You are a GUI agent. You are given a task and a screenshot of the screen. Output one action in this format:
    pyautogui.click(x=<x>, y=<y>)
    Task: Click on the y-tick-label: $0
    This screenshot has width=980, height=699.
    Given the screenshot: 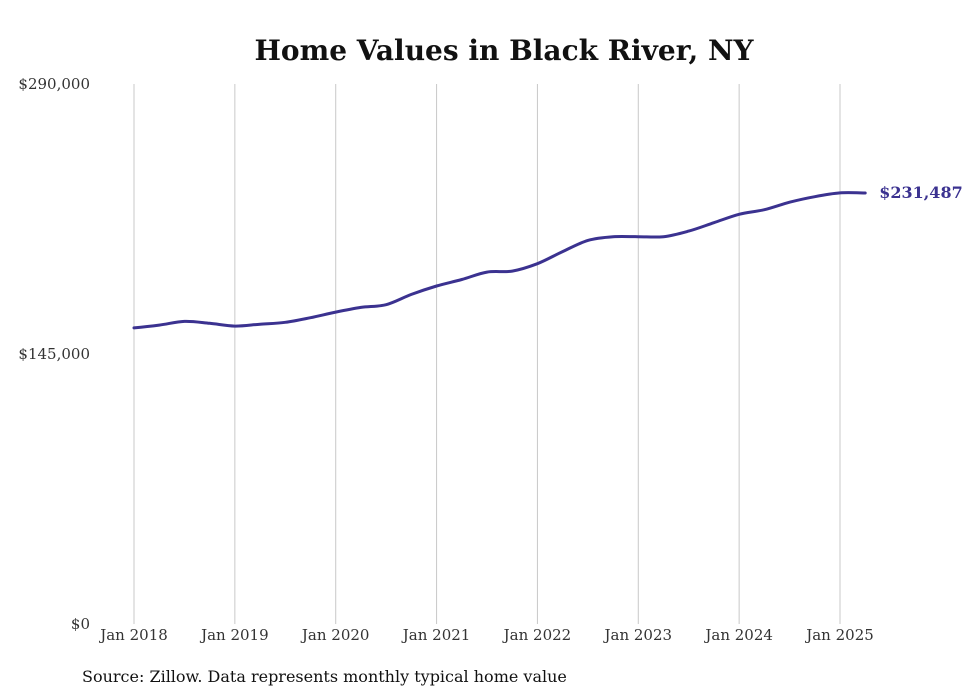 What is the action you would take?
    pyautogui.click(x=80, y=624)
    